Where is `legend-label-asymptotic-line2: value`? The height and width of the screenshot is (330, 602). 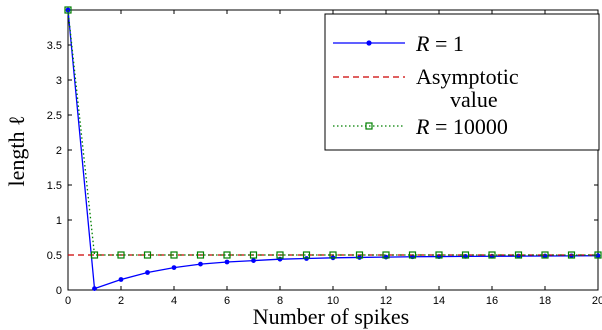
legend-label-asymptotic-line2: value is located at coordinates (474, 99).